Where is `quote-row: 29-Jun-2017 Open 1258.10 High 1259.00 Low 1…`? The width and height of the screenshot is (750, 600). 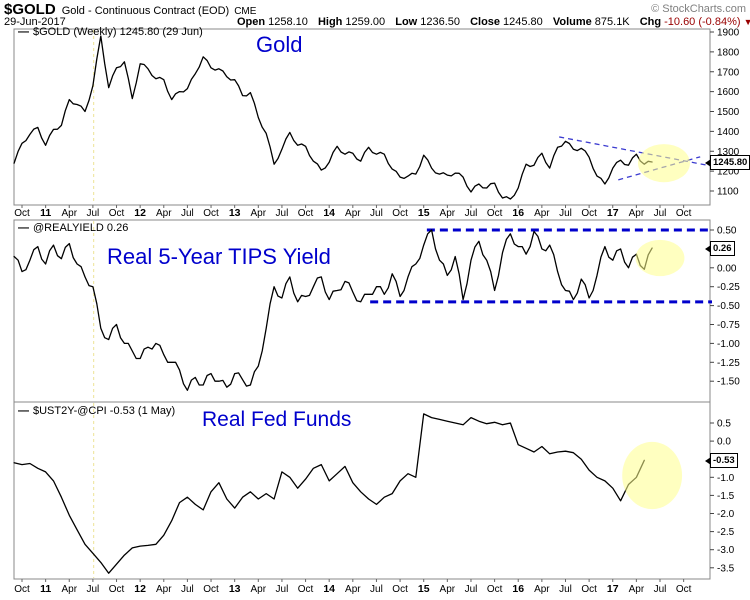
quote-row: 29-Jun-2017 Open 1258.10 High 1259.00 Low 1… is located at coordinates (377, 22).